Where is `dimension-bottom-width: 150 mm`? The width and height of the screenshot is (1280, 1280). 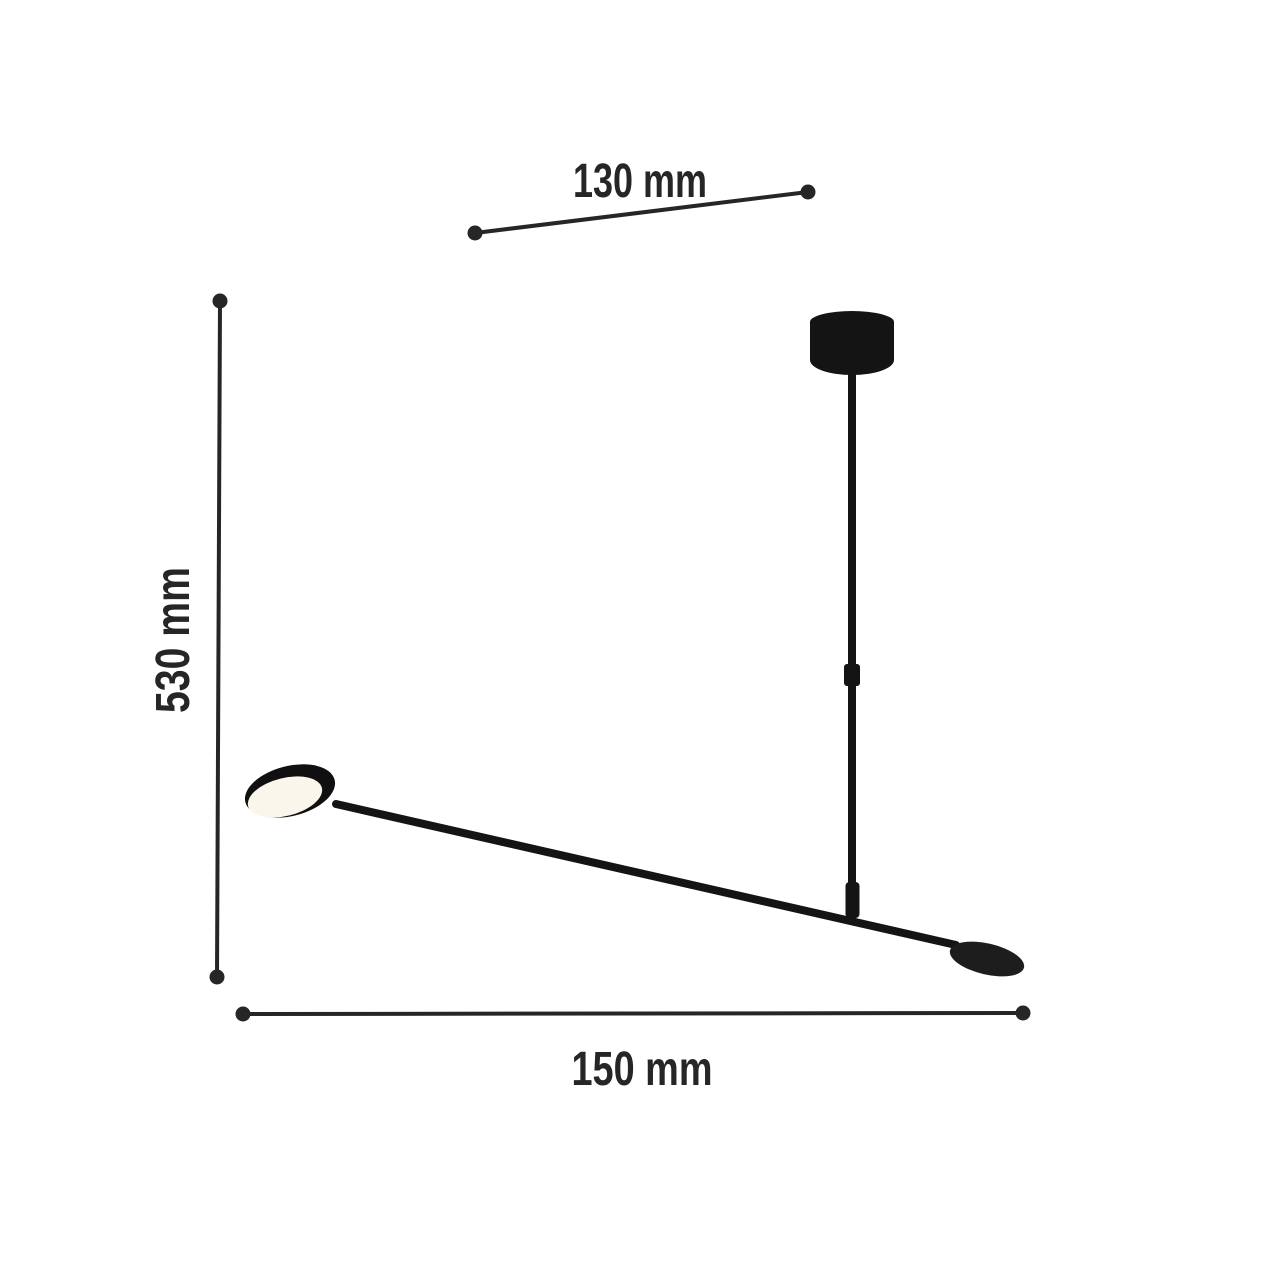 dimension-bottom-width: 150 mm is located at coordinates (633, 1050).